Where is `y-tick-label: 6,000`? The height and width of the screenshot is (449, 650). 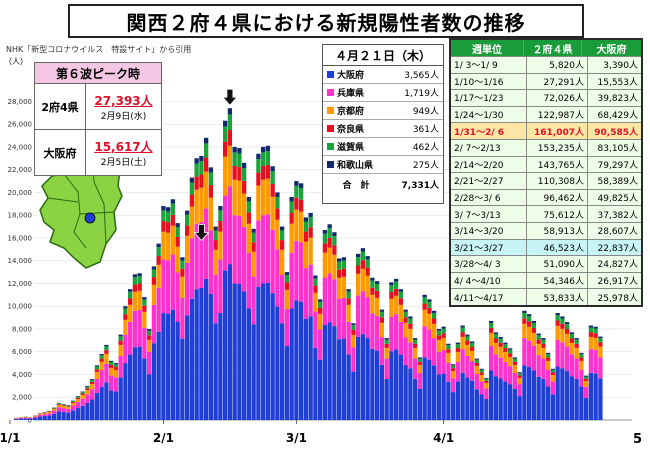
y-tick-label: 6,000 is located at coordinates (22, 352).